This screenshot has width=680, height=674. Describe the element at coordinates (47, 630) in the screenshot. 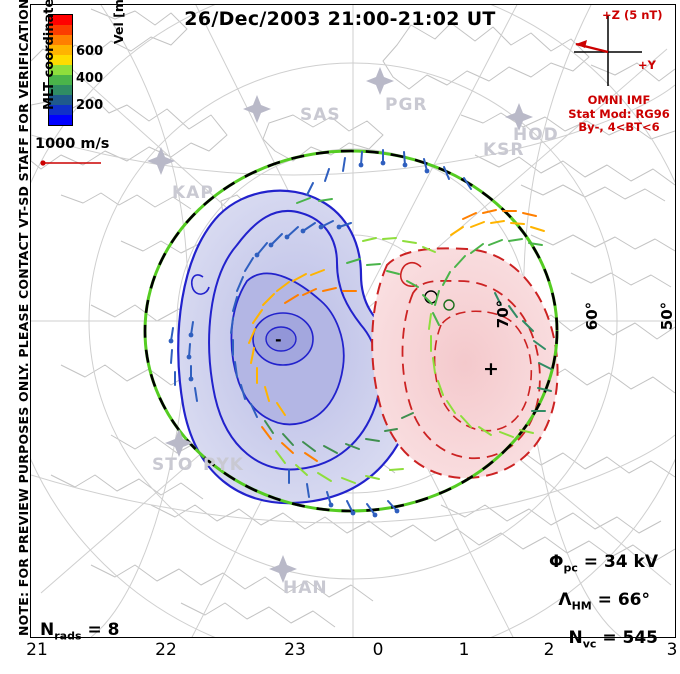

I see `nrads-symbol: N` at that location.